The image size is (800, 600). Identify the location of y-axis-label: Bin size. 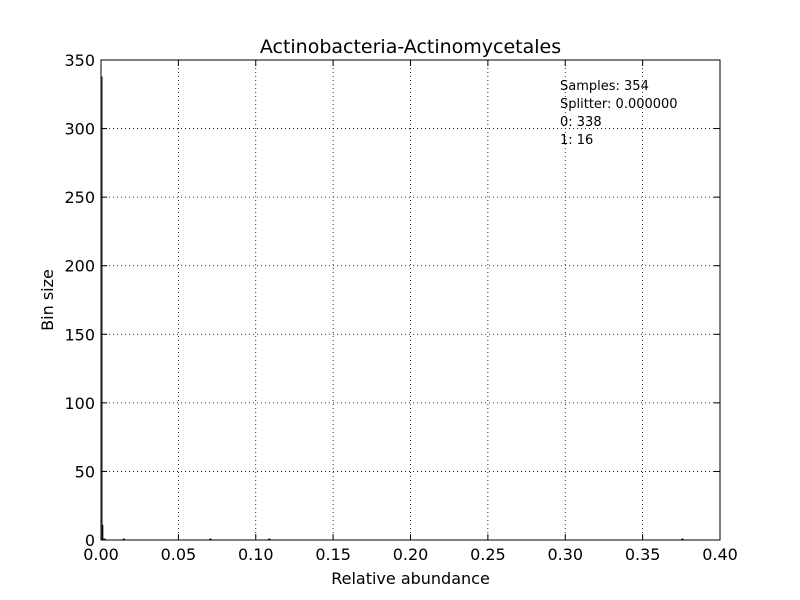
(47, 300).